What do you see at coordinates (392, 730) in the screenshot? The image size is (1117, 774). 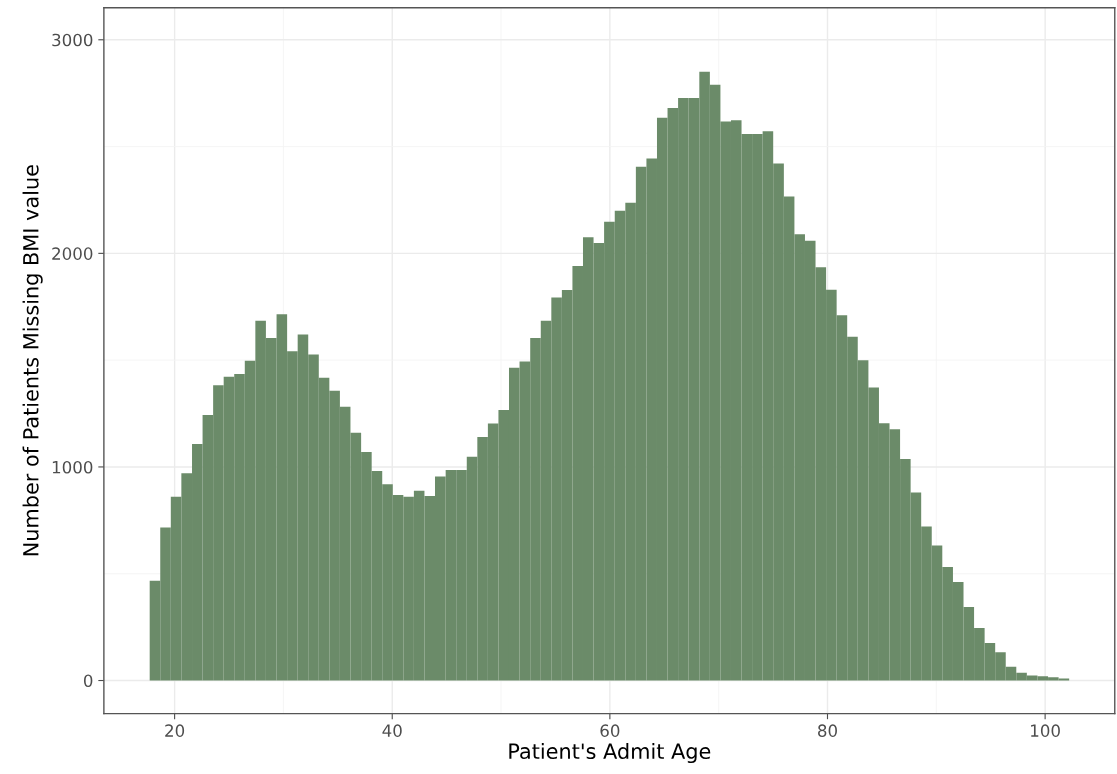 I see `x-tick-label: 40` at bounding box center [392, 730].